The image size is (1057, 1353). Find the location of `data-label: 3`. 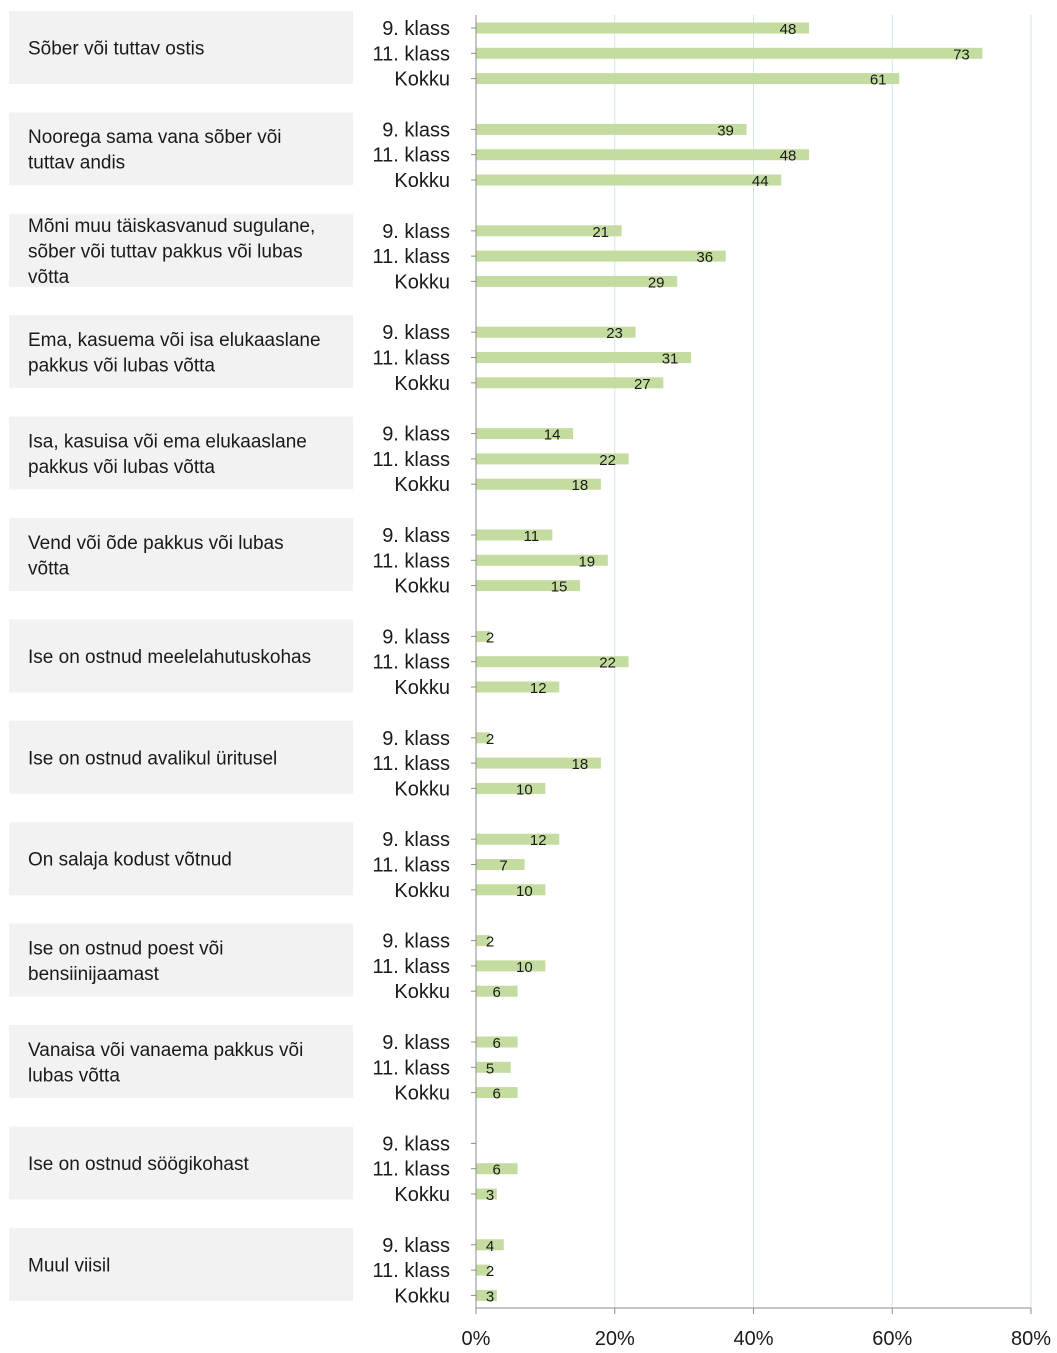

data-label: 3 is located at coordinates (490, 1195).